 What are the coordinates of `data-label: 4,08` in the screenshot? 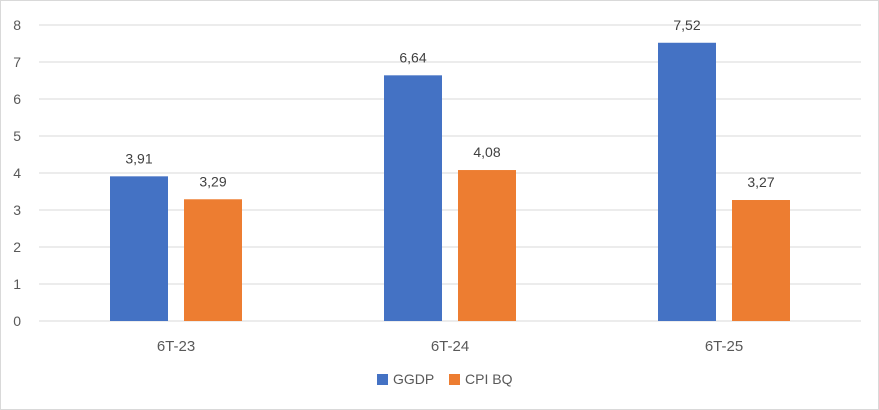 It's located at (486, 152).